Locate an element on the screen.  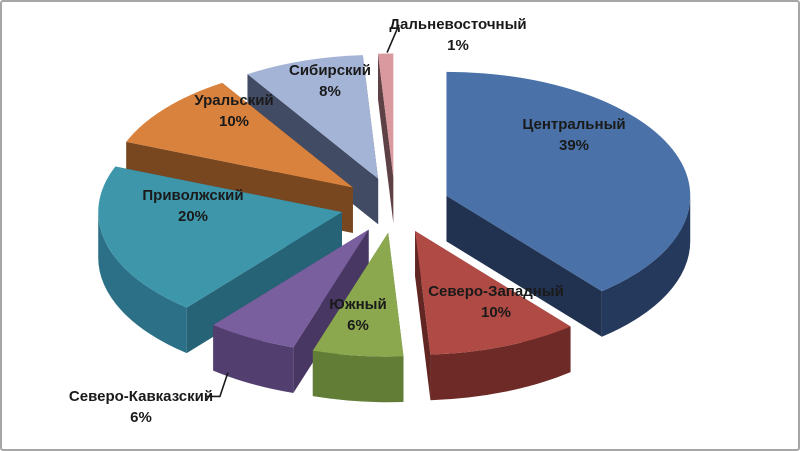
slice-top-uralsky is located at coordinates (239, 135).